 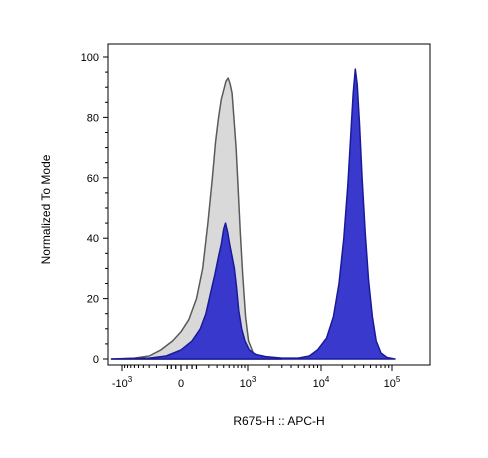 What do you see at coordinates (122, 382) in the screenshot?
I see `x-tick-label: -103` at bounding box center [122, 382].